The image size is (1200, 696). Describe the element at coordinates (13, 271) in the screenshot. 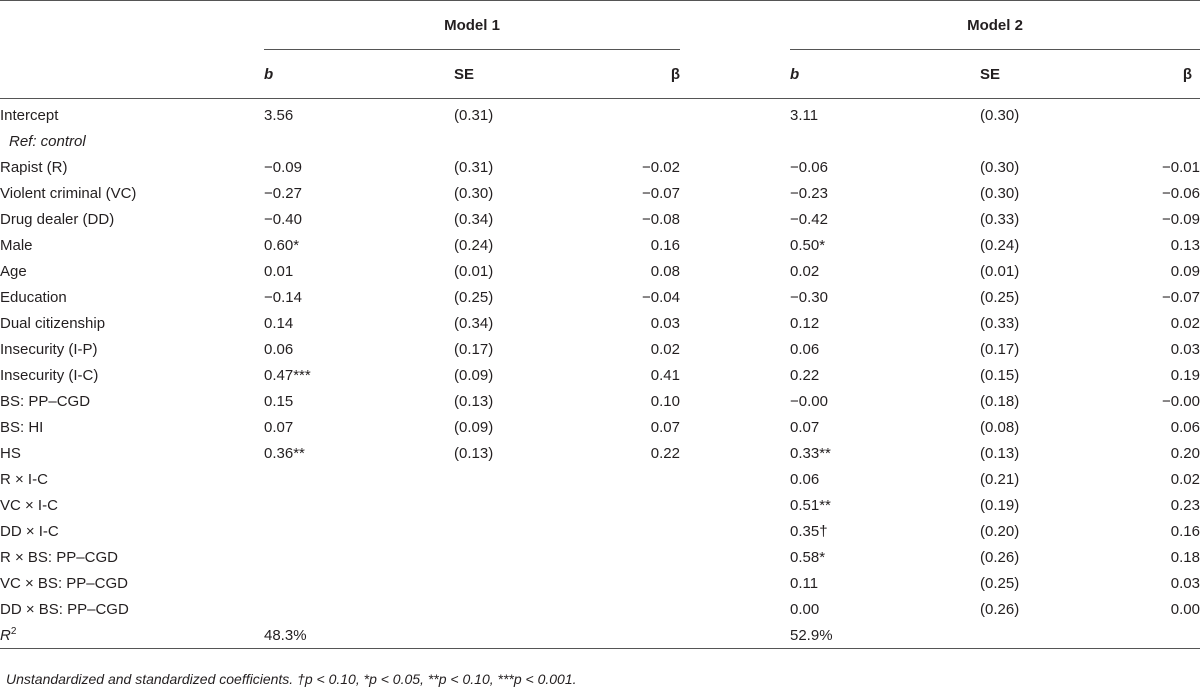

I see `row-label: Age` at that location.